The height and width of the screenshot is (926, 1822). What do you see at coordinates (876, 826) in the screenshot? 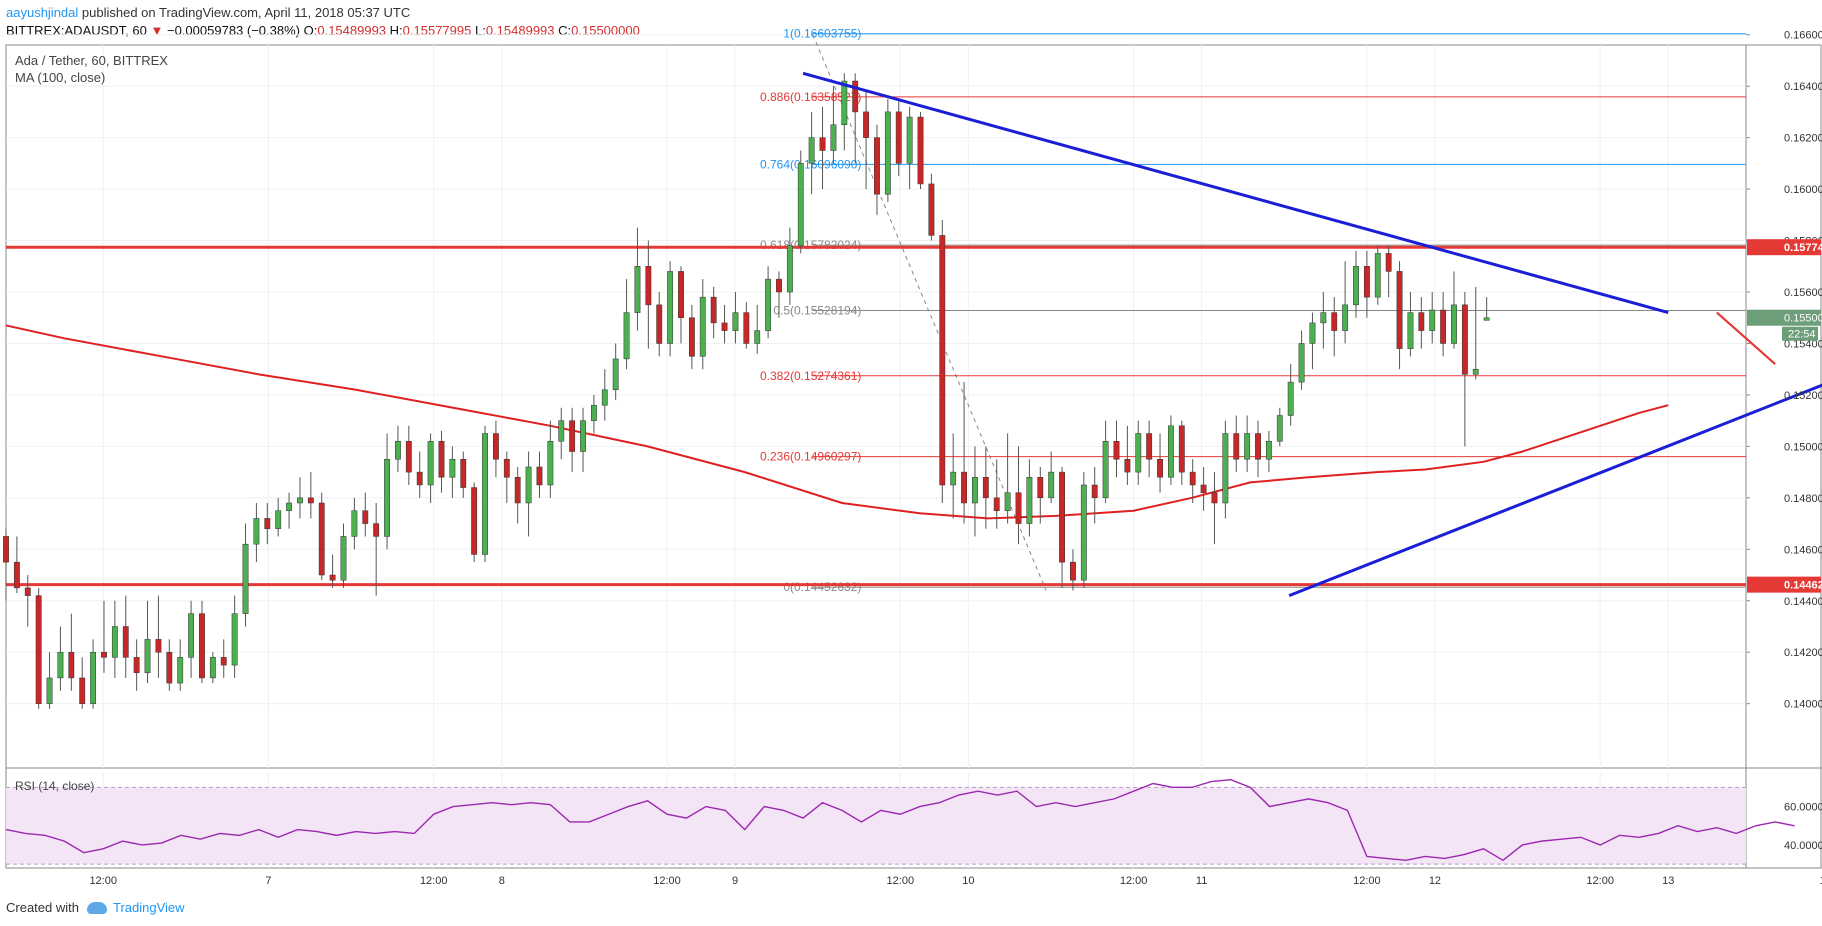
I see `rsi-band` at bounding box center [876, 826].